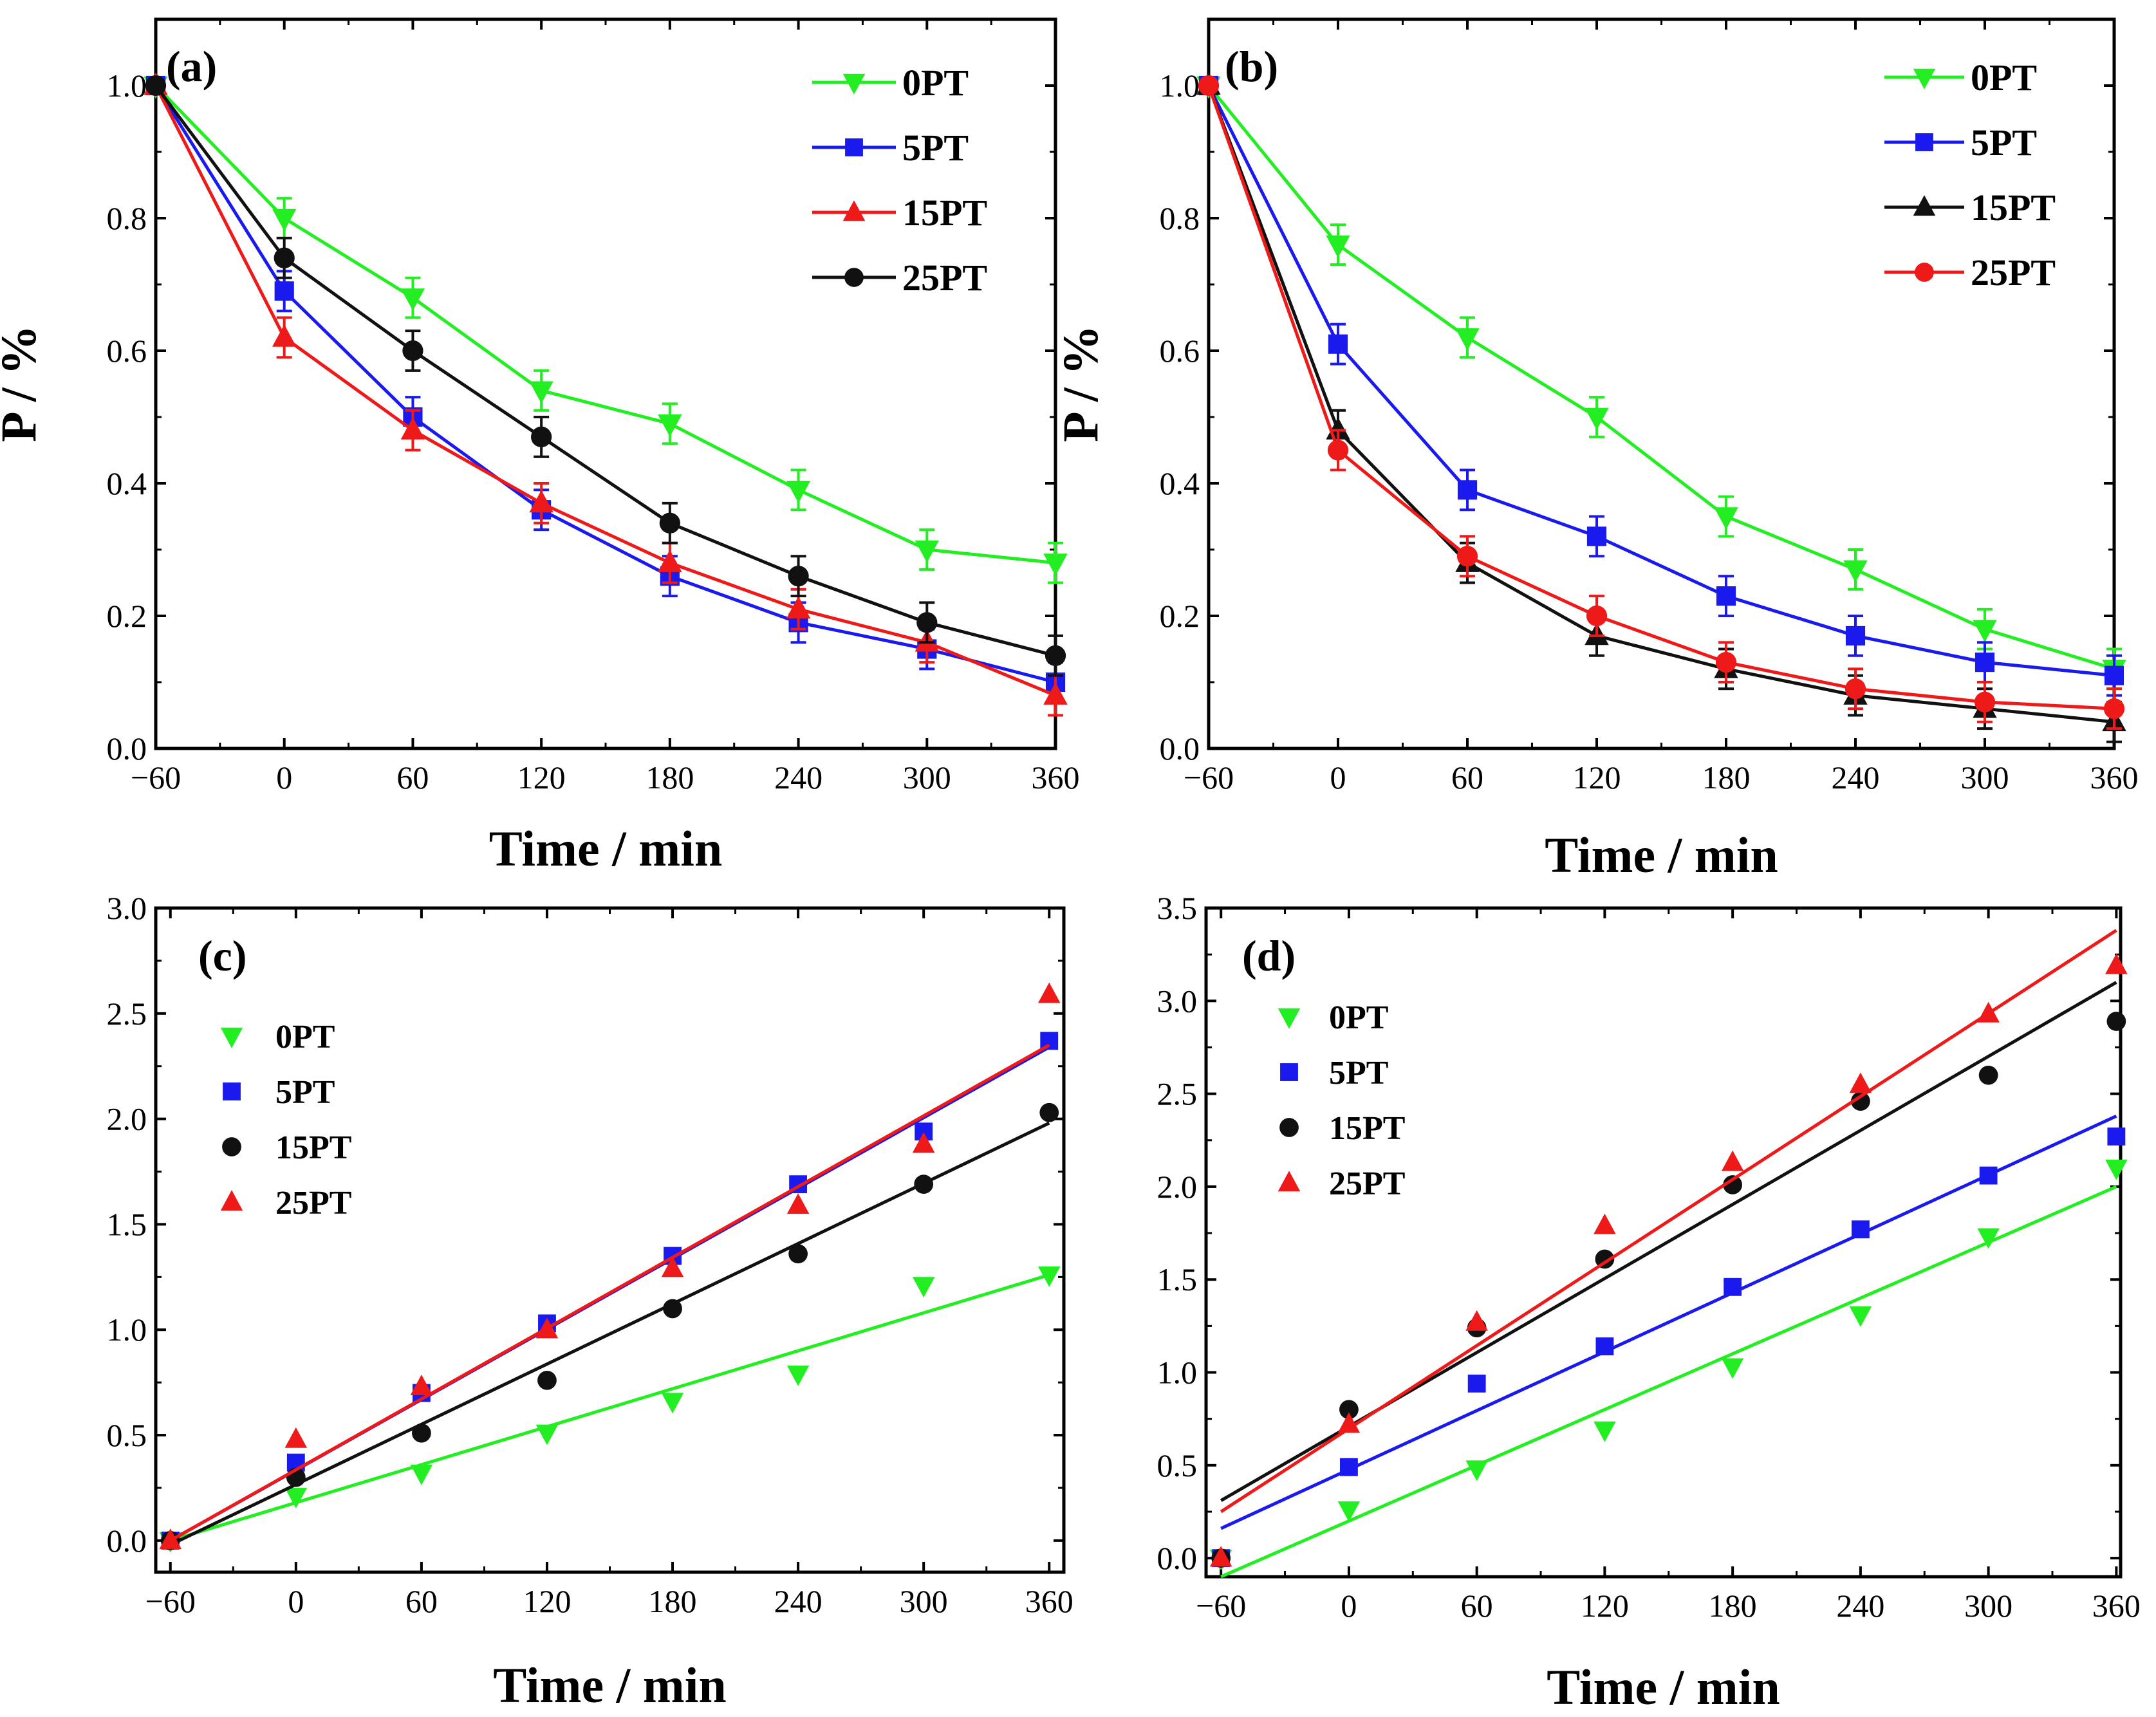  What do you see at coordinates (127, 1119) in the screenshot?
I see `y-tick-label: 2.0` at bounding box center [127, 1119].